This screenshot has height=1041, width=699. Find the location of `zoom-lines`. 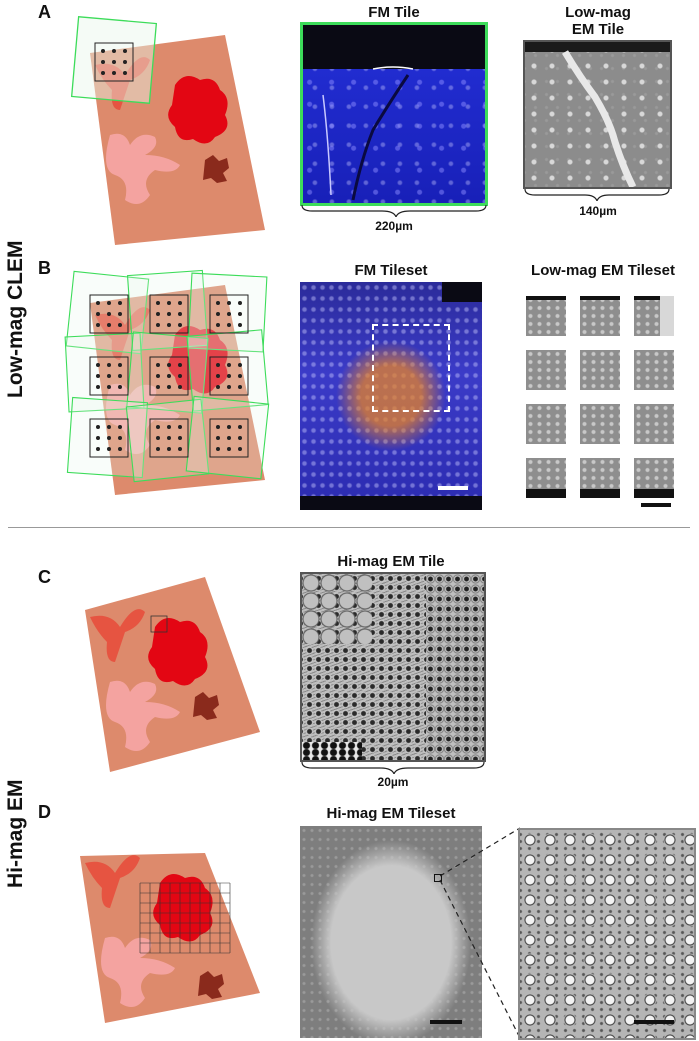

zoom-lines is located at coordinates (480, 933).